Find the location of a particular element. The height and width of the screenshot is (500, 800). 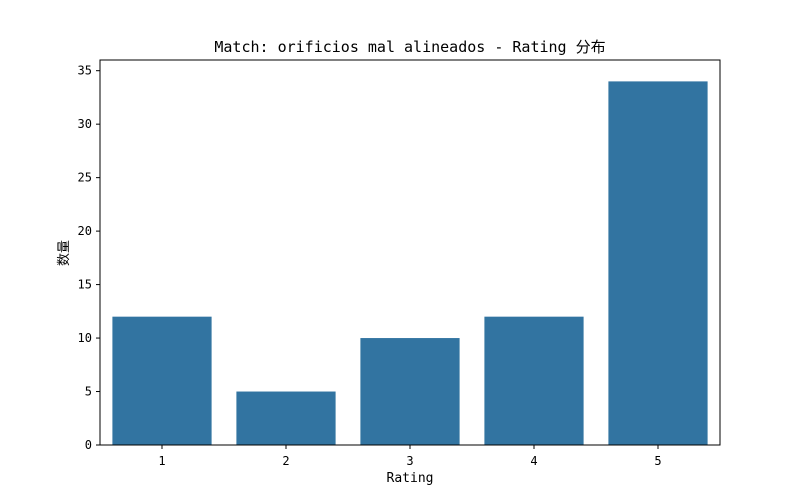

y-tick-label: 15 is located at coordinates (85, 285).